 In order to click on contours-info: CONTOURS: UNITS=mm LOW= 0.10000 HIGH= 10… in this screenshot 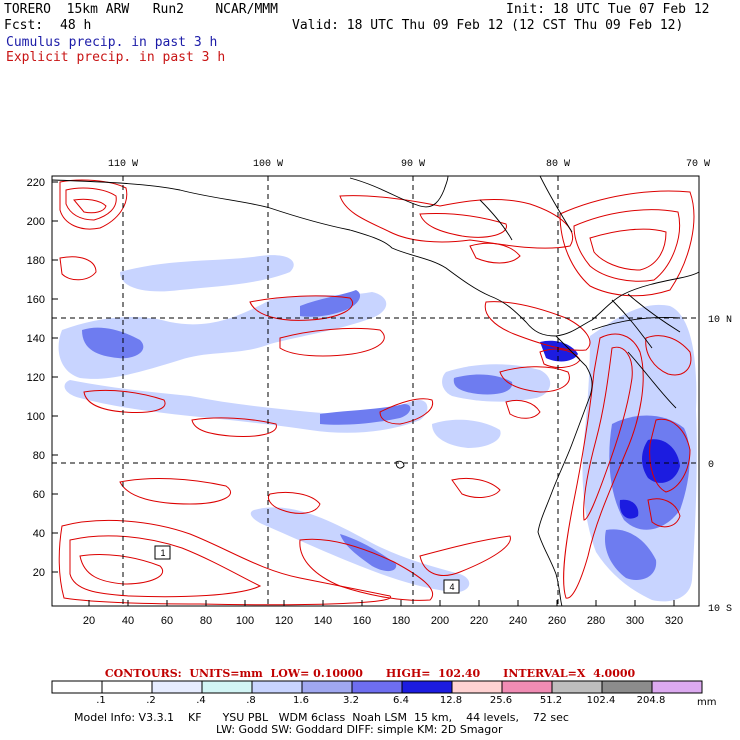, I will do `click(370, 673)`.